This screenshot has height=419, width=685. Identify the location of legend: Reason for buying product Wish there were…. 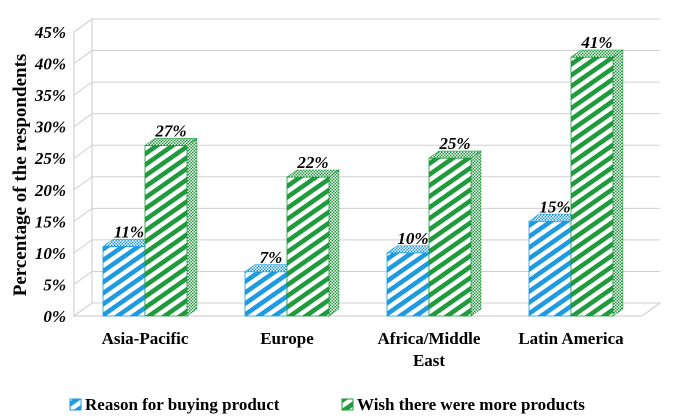
(327, 404).